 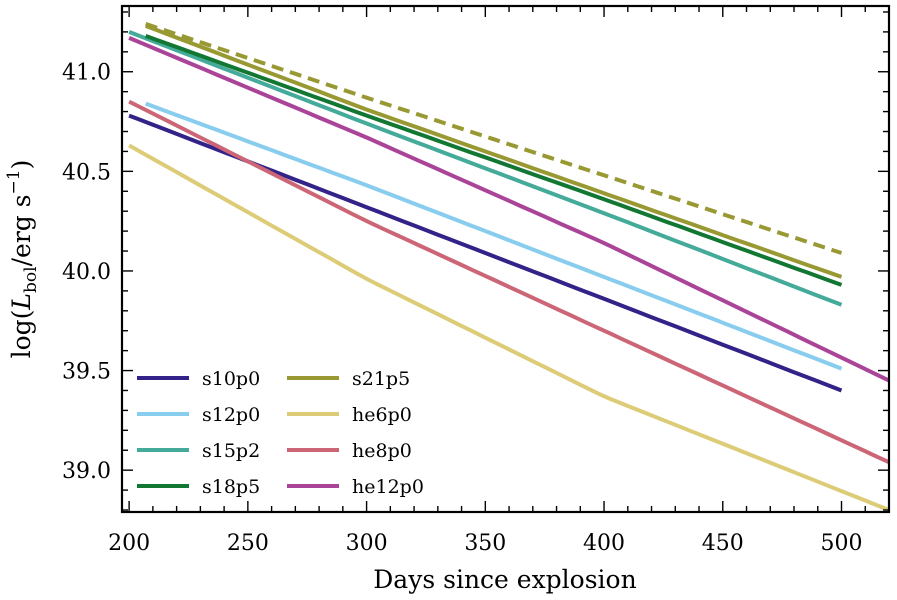 What do you see at coordinates (31, 279) in the screenshot?
I see `y-label-subscript: bol` at bounding box center [31, 279].